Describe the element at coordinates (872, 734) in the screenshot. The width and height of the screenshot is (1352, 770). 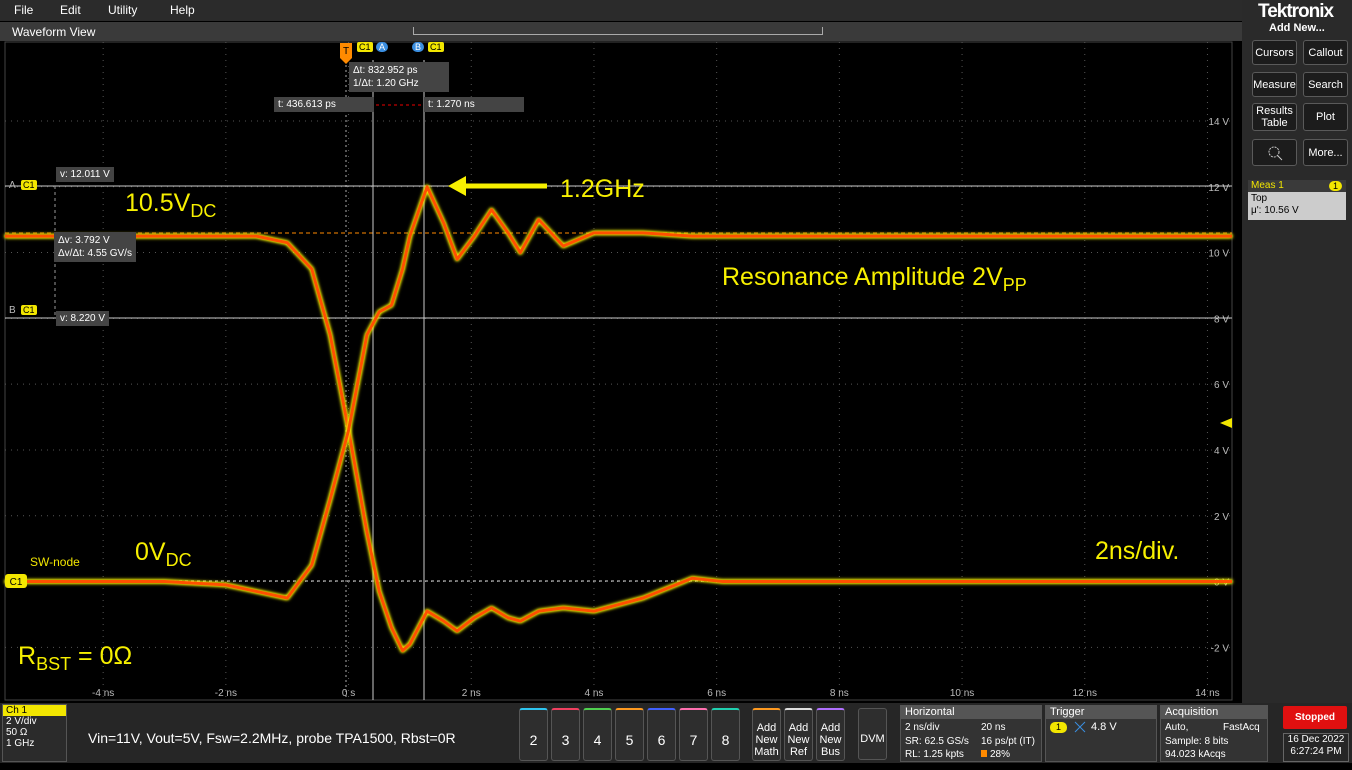
I see `dvm-button: DVM` at that location.